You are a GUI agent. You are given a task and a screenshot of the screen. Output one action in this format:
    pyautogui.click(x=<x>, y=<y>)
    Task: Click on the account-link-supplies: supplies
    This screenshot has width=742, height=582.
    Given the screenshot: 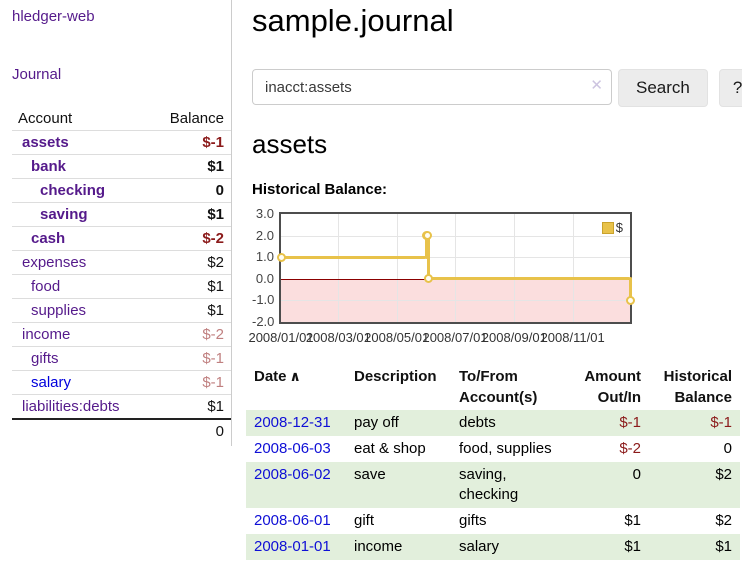 What is the action you would take?
    pyautogui.click(x=59, y=310)
    